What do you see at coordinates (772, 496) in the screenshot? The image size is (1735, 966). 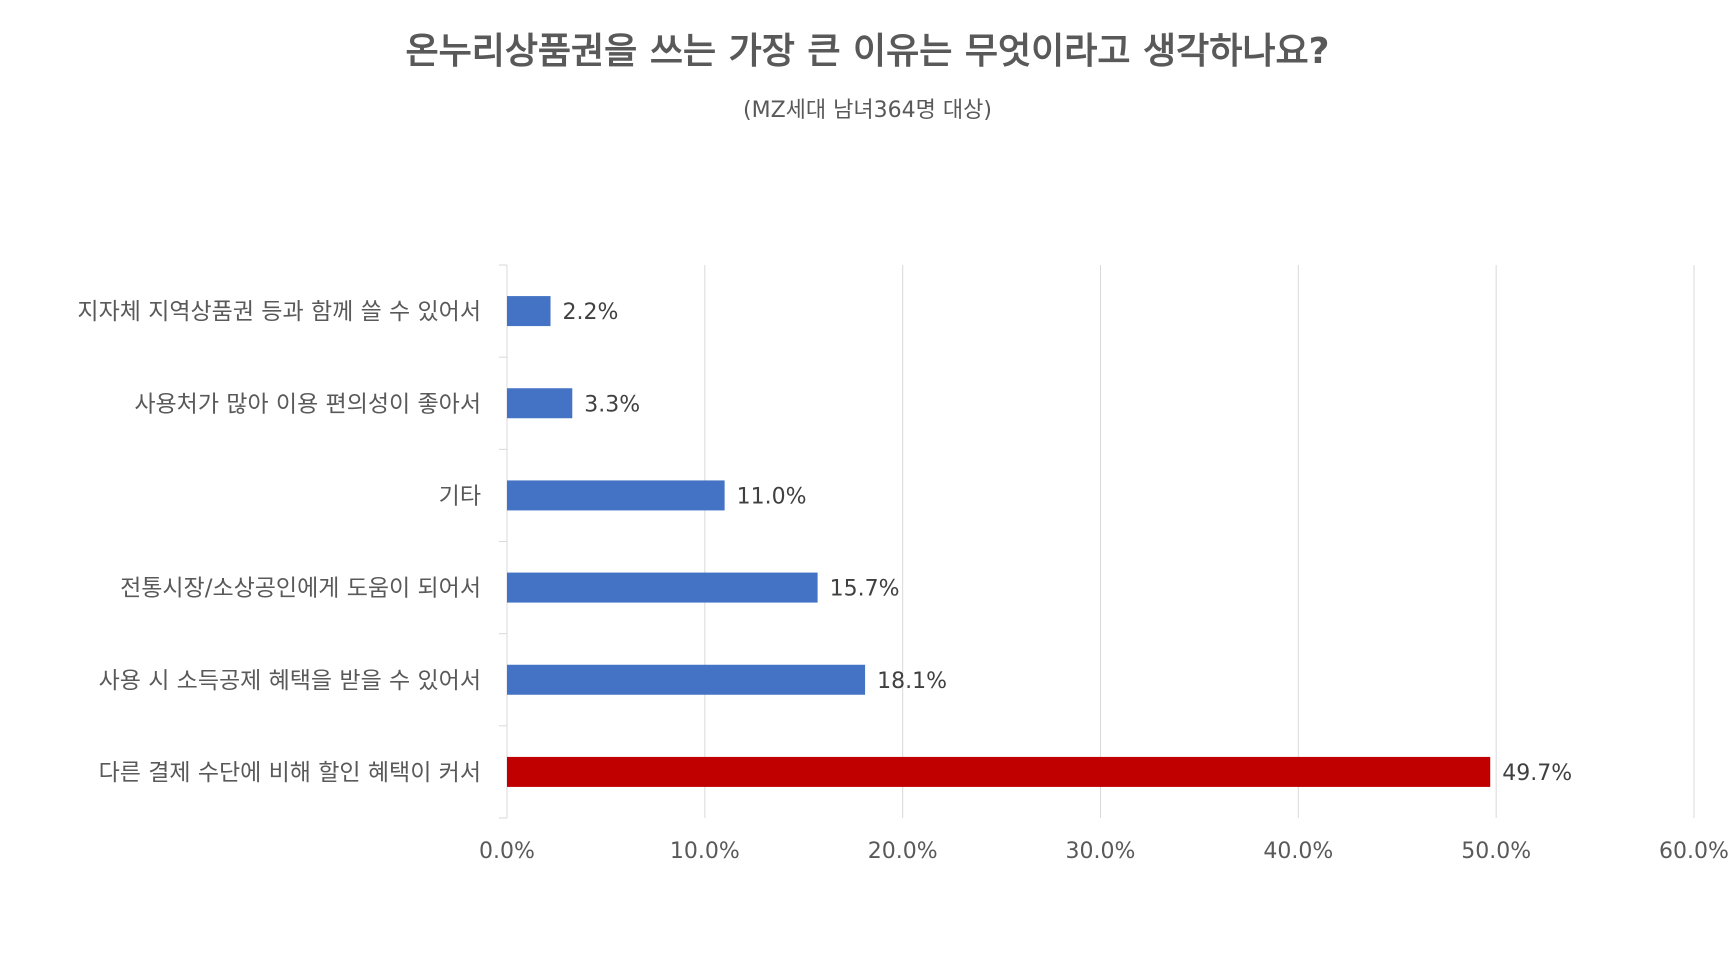 I see `data-label: 11.0%` at bounding box center [772, 496].